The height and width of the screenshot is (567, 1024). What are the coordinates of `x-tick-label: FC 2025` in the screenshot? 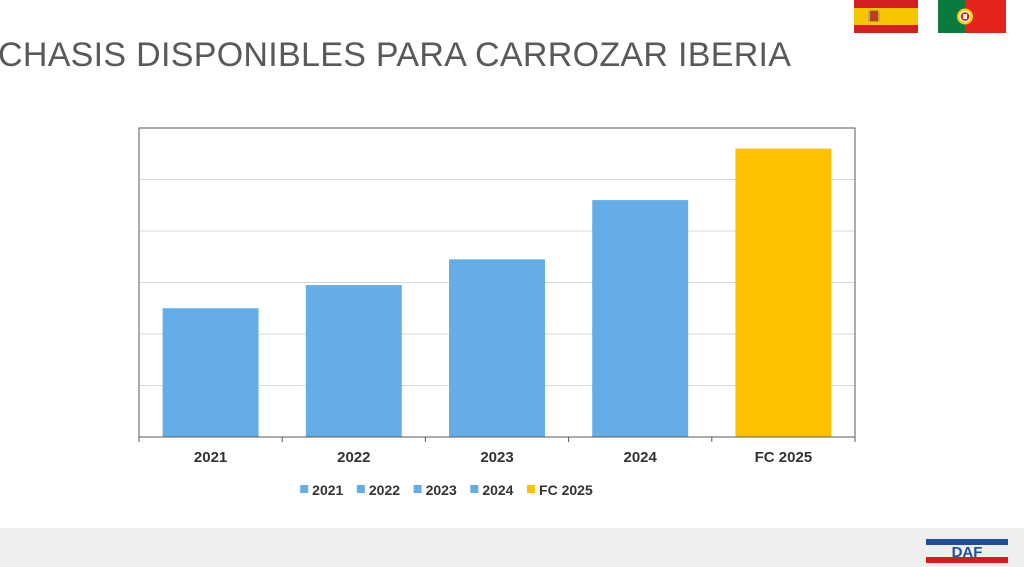 It's located at (784, 457).